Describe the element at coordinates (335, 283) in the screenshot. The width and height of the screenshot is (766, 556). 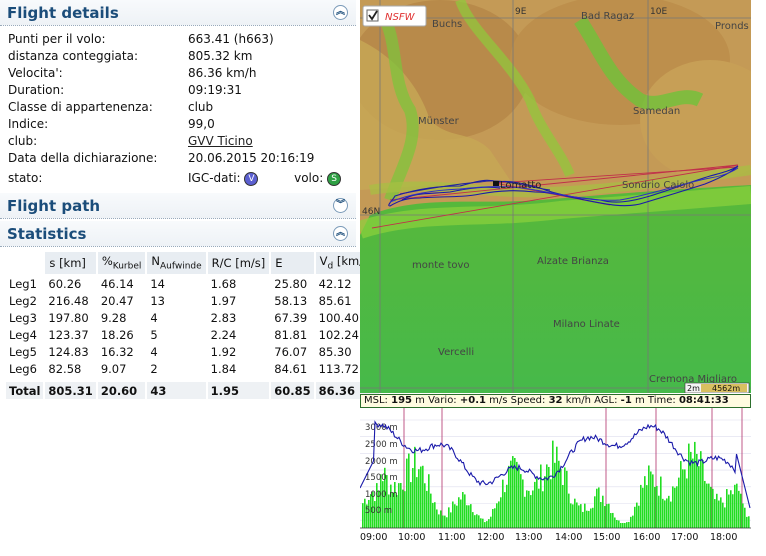
I see `speed-cell: 42.12` at that location.